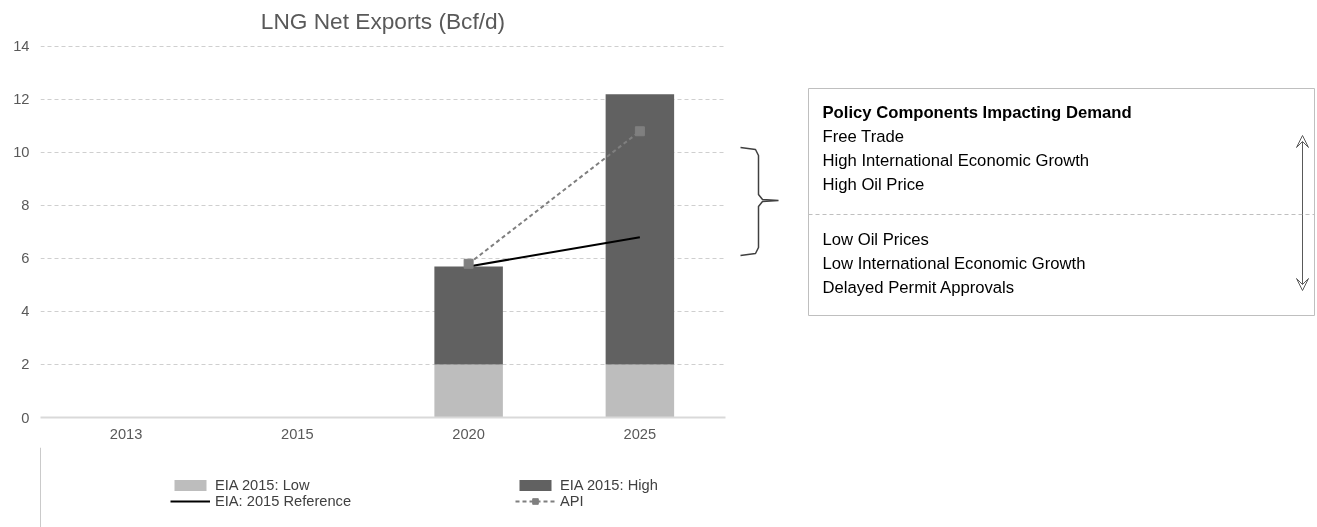 This screenshot has width=1317, height=527. What do you see at coordinates (875, 239) in the screenshot?
I see `text: Low Oil Prices` at bounding box center [875, 239].